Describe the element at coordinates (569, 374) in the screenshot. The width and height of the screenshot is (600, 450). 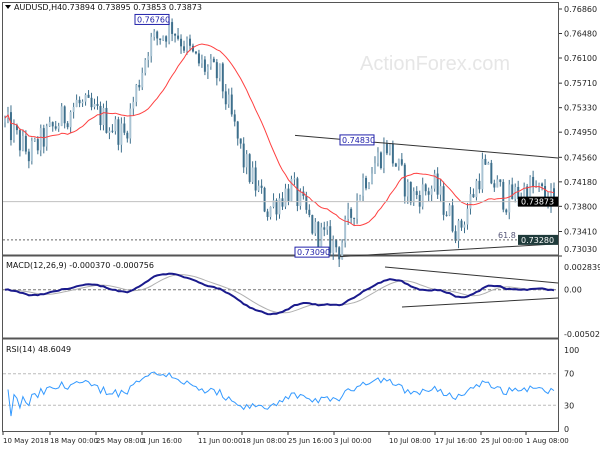
I see `rsi-y-tick-label: 70` at that location.